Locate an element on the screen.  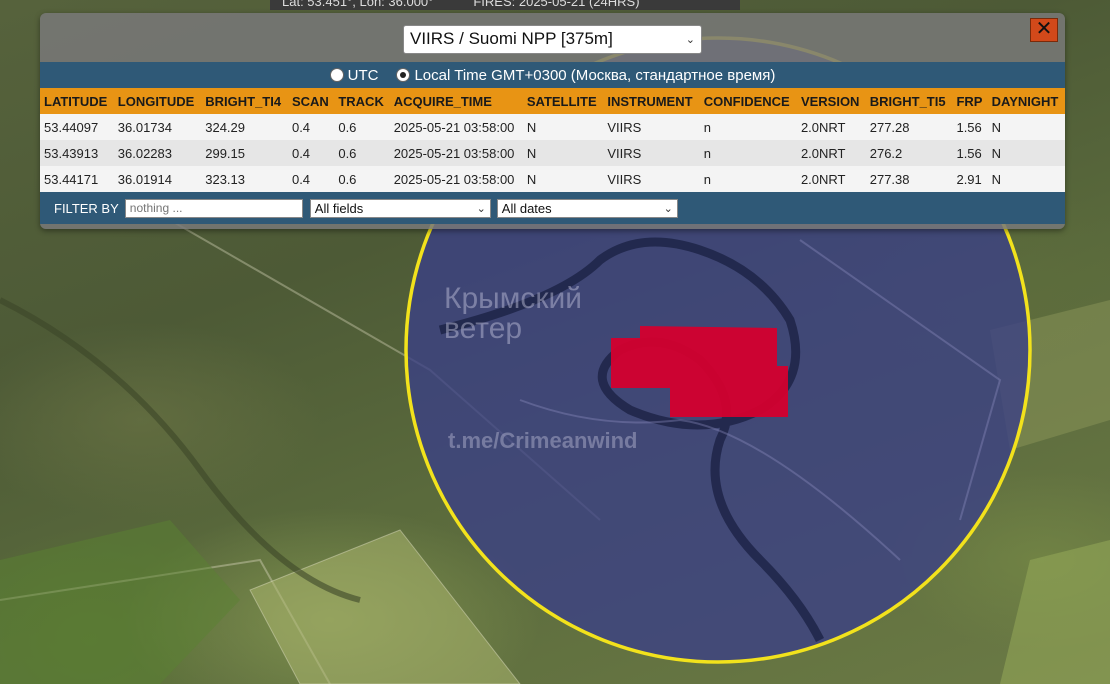
cell-bright-ti4: 323.13 is located at coordinates (225, 179).